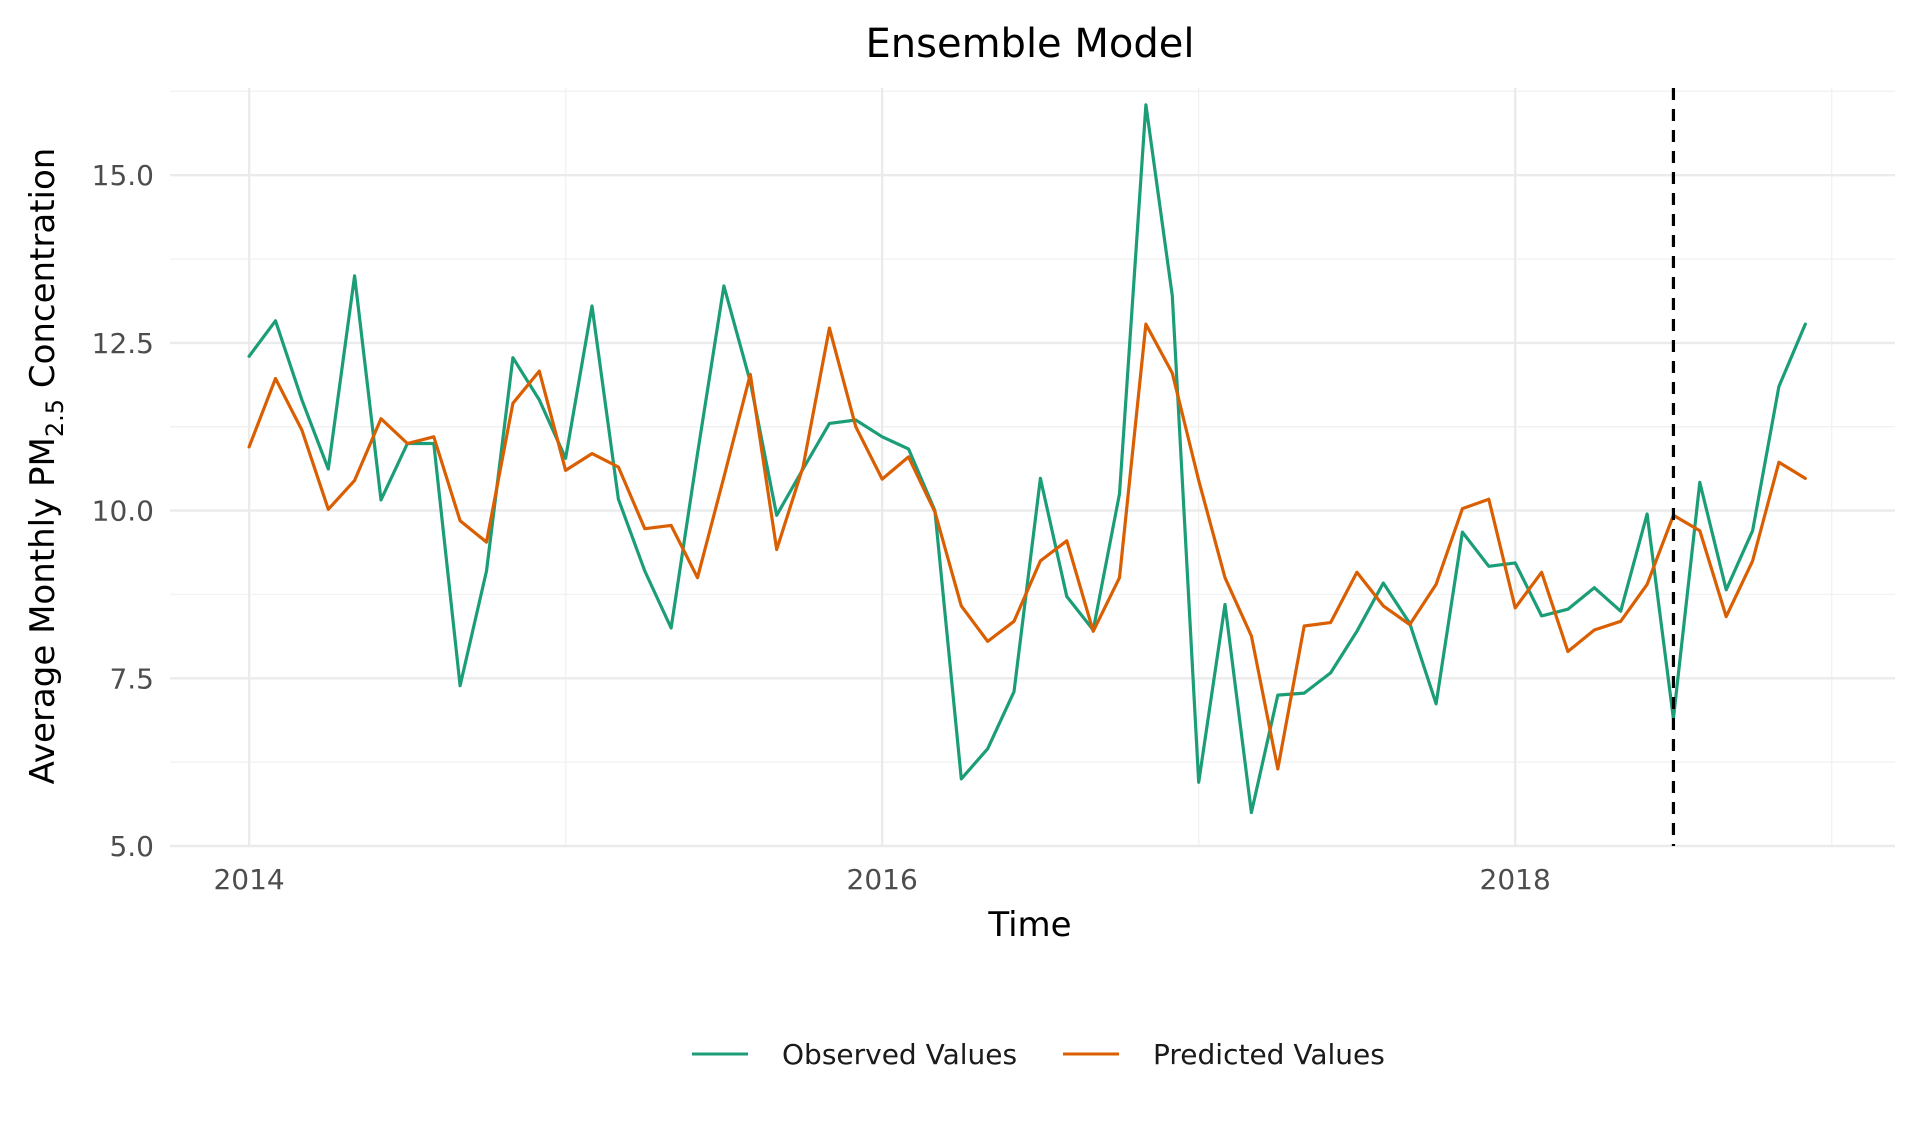 Image resolution: width=1912 pixels, height=1134 pixels. Describe the element at coordinates (1029, 925) in the screenshot. I see `x-axis-title: Time` at that location.